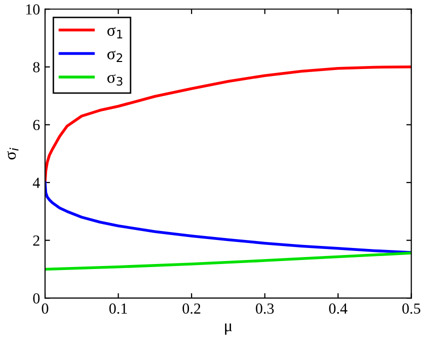 The height and width of the screenshot is (338, 421). What do you see at coordinates (12, 154) in the screenshot?
I see `y-axis-title: σ$_{i}$` at bounding box center [12, 154].